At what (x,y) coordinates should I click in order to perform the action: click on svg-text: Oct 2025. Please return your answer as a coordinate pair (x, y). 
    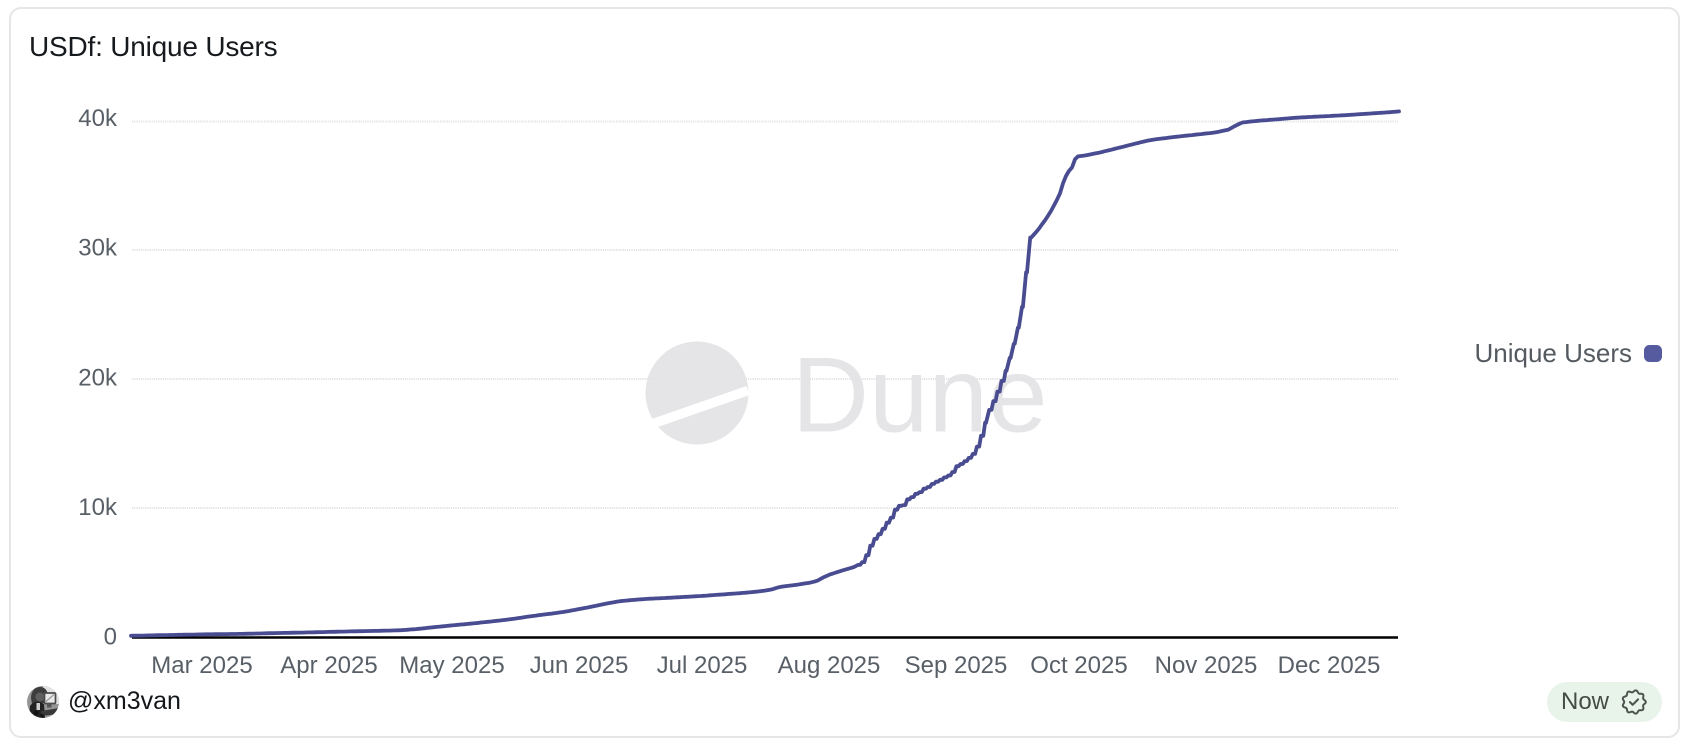
    Looking at the image, I should click on (1078, 665).